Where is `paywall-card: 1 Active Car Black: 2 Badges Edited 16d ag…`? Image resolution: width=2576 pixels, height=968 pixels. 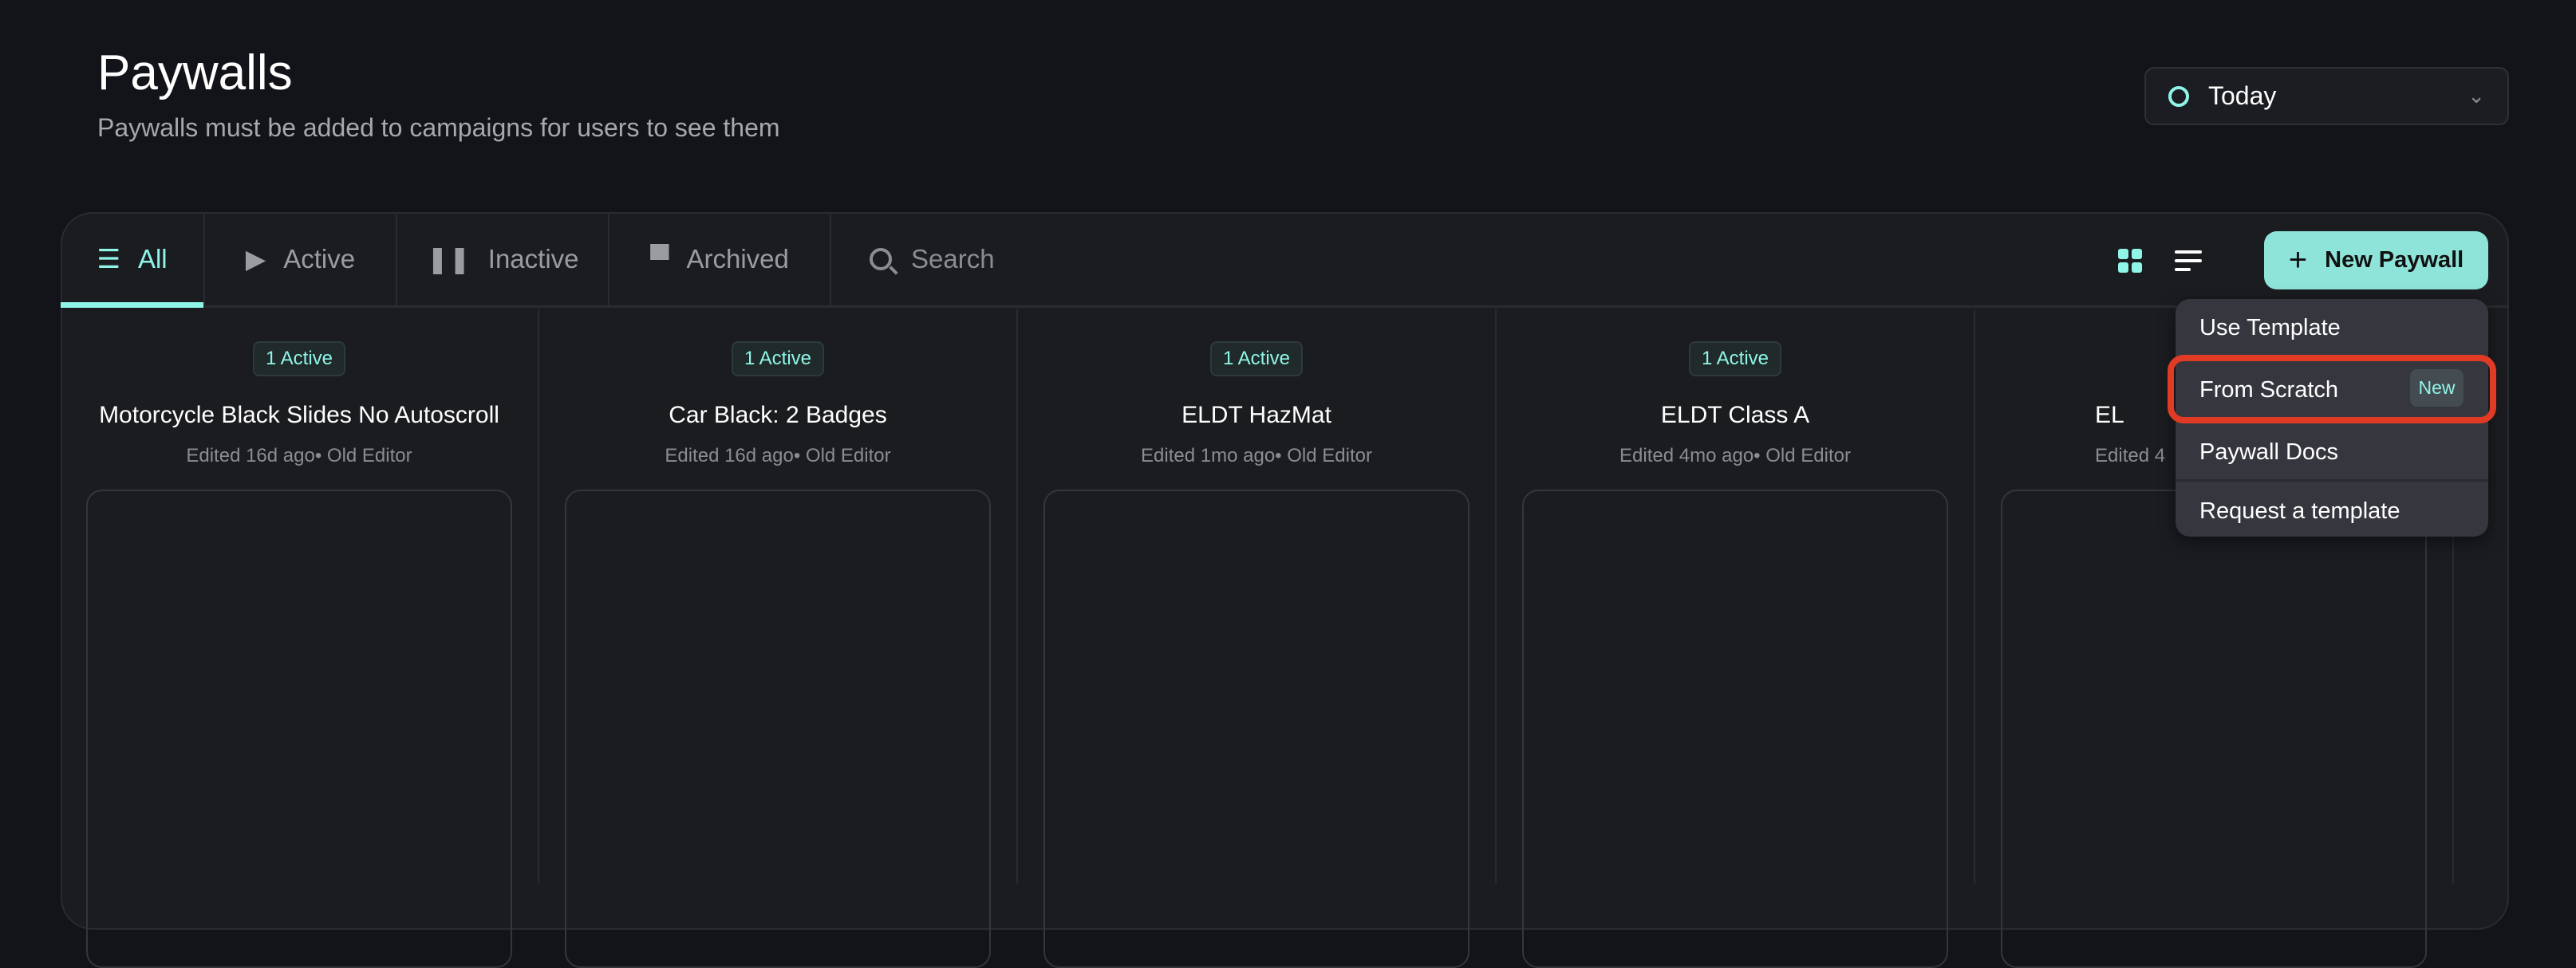
paywall-card: 1 Active Car Black: 2 Badges Edited 16d ag… is located at coordinates (779, 638).